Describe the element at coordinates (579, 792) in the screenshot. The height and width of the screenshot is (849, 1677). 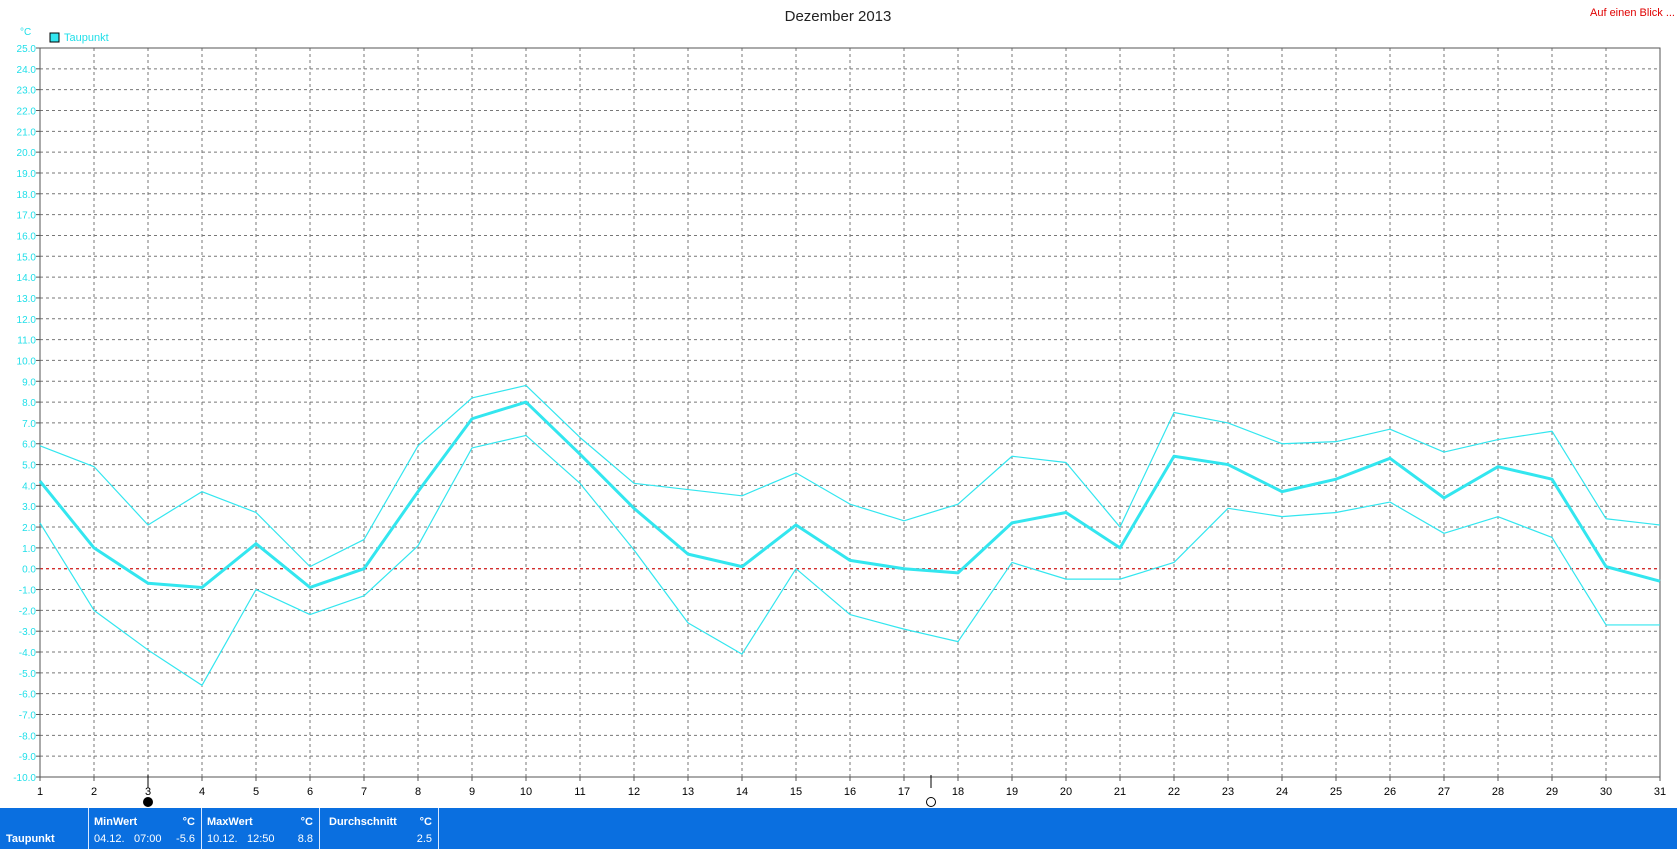
I see `x-tick-label: 11` at that location.